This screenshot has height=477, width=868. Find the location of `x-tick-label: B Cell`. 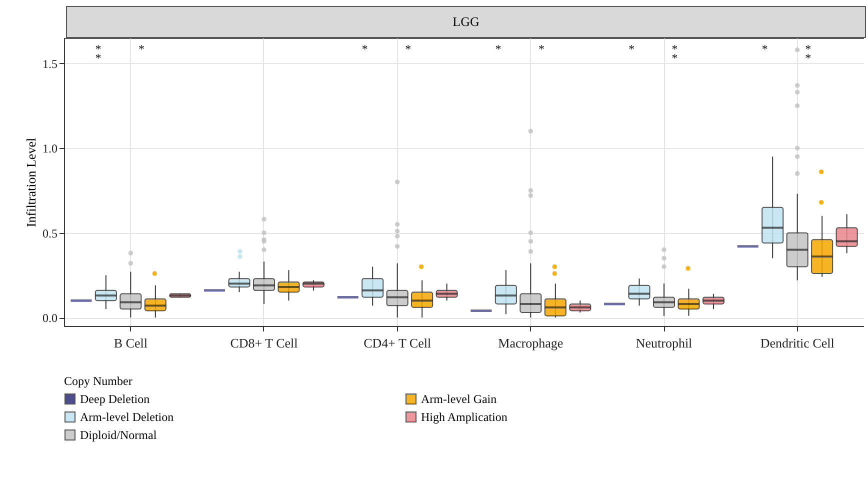

x-tick-label: B Cell is located at coordinates (131, 343).